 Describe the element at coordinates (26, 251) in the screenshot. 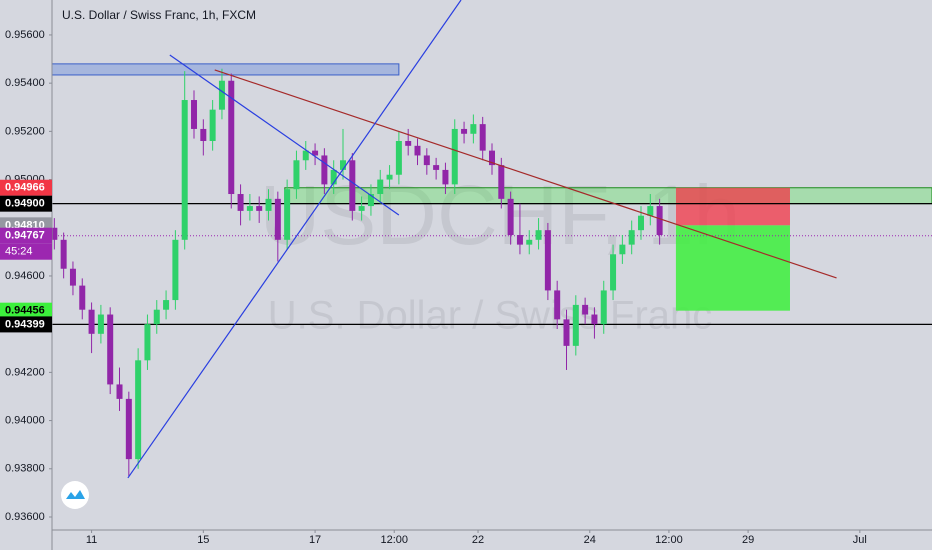

I see `countdown-bg` at that location.